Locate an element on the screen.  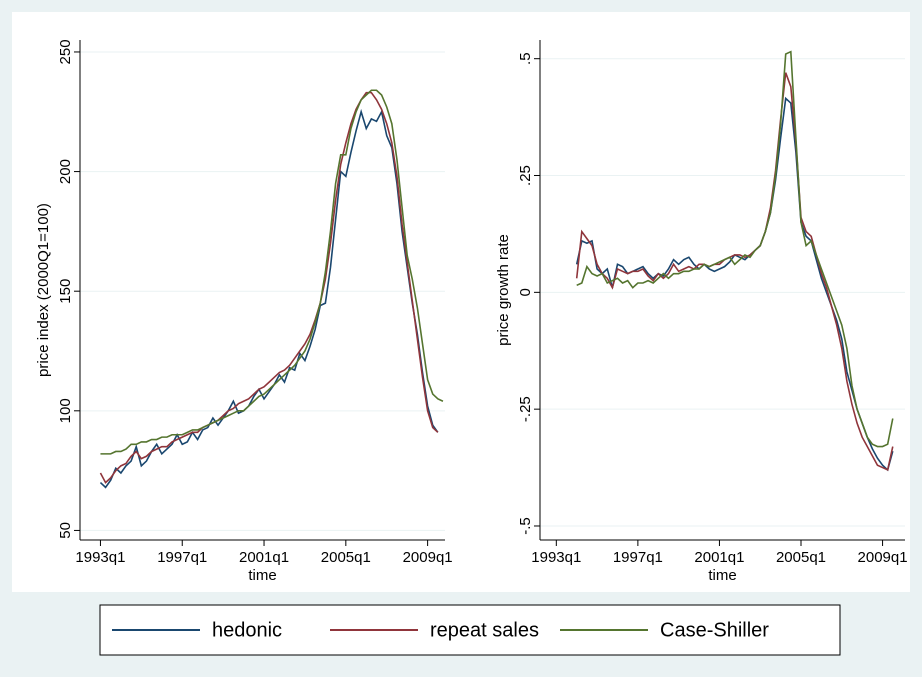
y-axis-title: price index (2000Q1=100) is located at coordinates (43, 290).